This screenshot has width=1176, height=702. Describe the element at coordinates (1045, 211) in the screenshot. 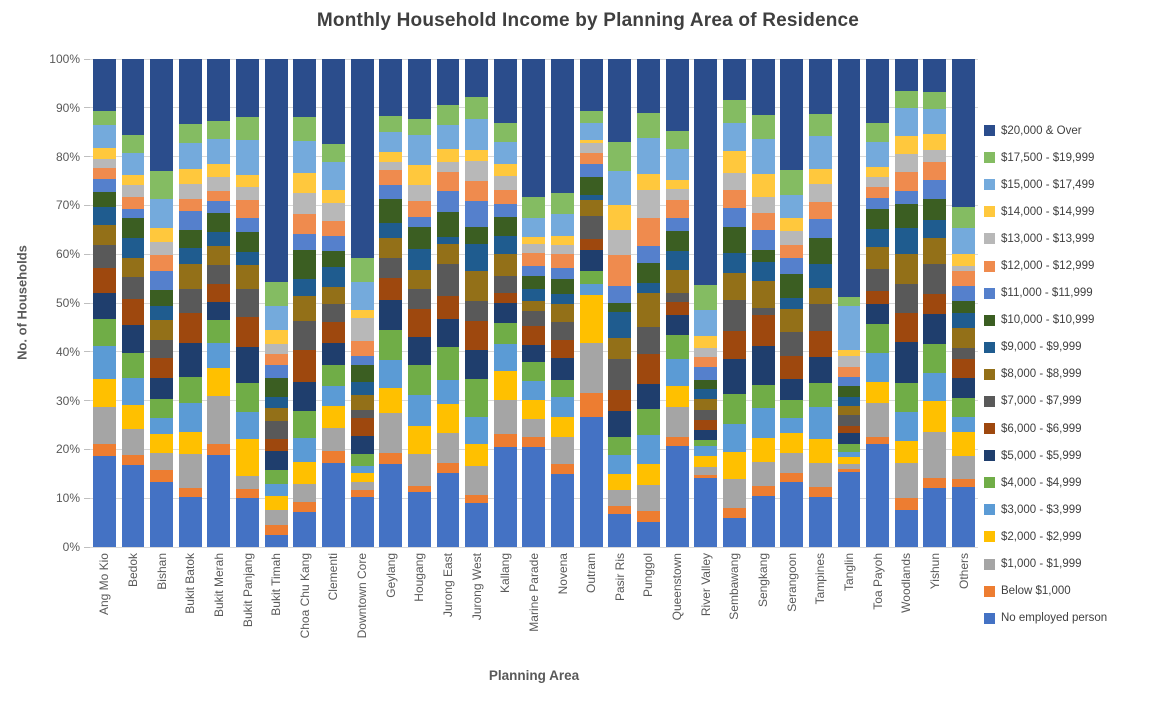

I see `legend-item: $14,000 - $14,999` at that location.